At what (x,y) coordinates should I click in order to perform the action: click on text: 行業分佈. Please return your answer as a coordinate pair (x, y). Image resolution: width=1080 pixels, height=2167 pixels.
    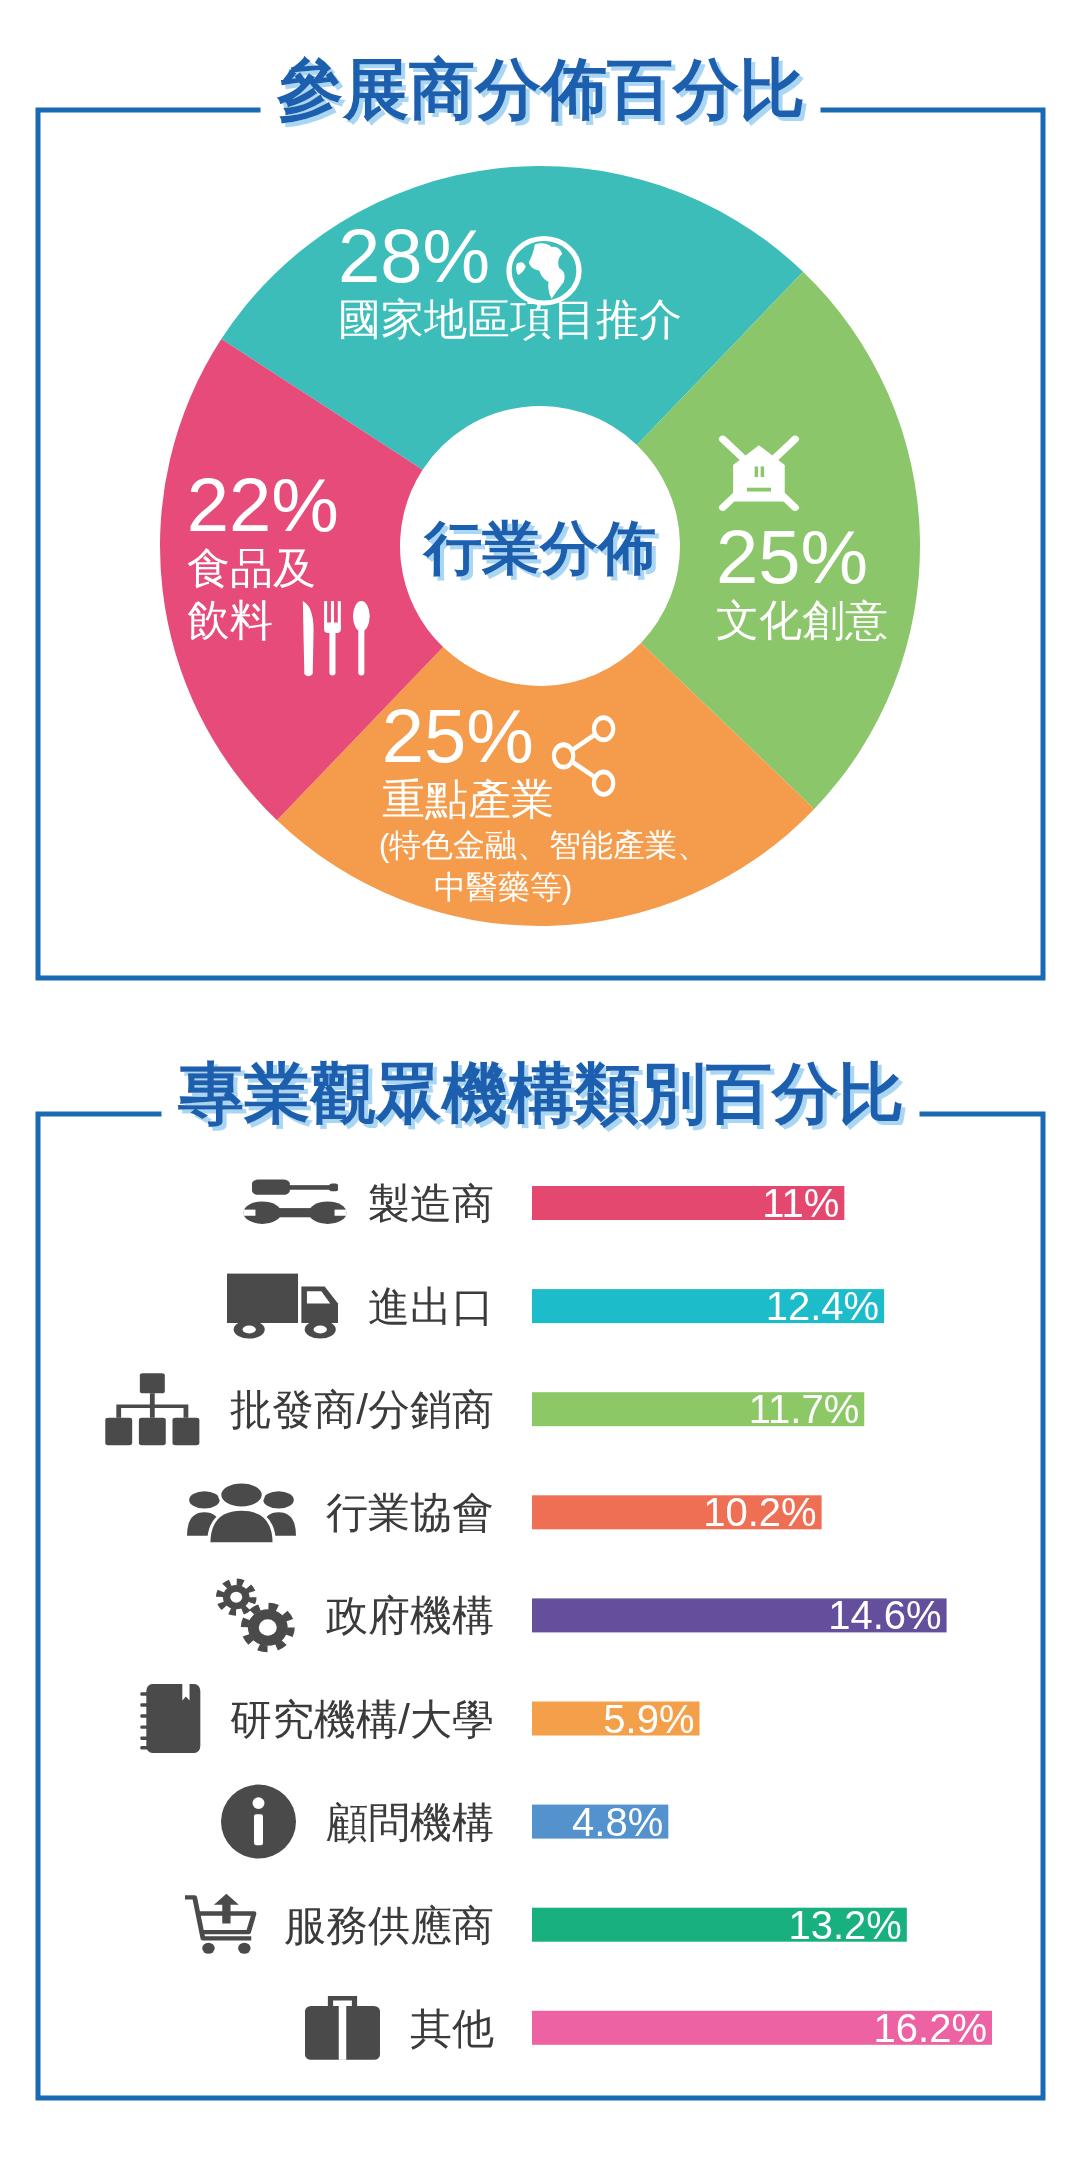
    Looking at the image, I should click on (539, 547).